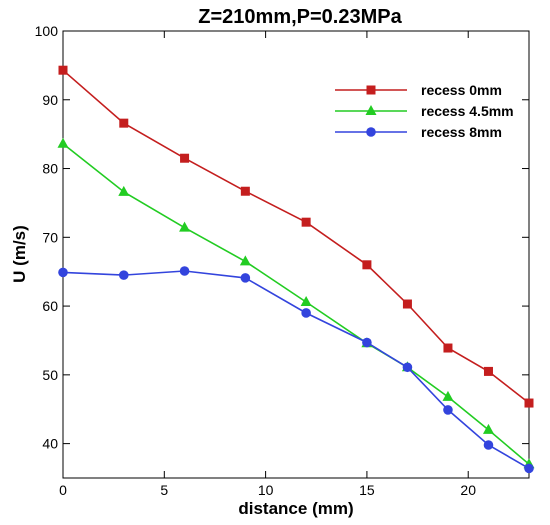 Image resolution: width=550 pixels, height=525 pixels. Describe the element at coordinates (164, 490) in the screenshot. I see `x-tick-label: 5` at that location.